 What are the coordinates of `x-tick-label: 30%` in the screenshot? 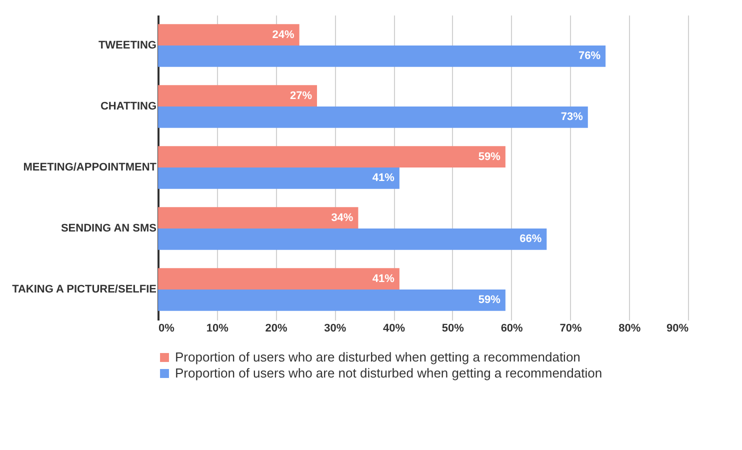 It's located at (335, 328).